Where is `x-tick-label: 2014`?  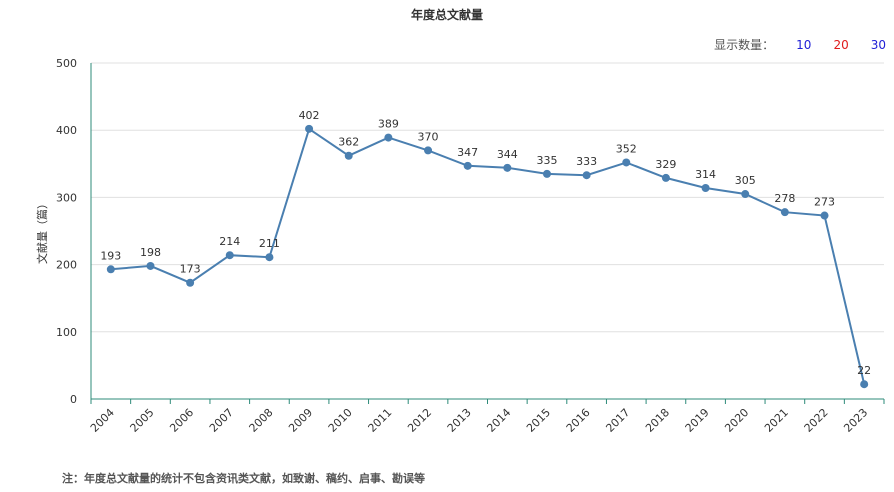
x-tick-label: 2014 is located at coordinates (498, 420).